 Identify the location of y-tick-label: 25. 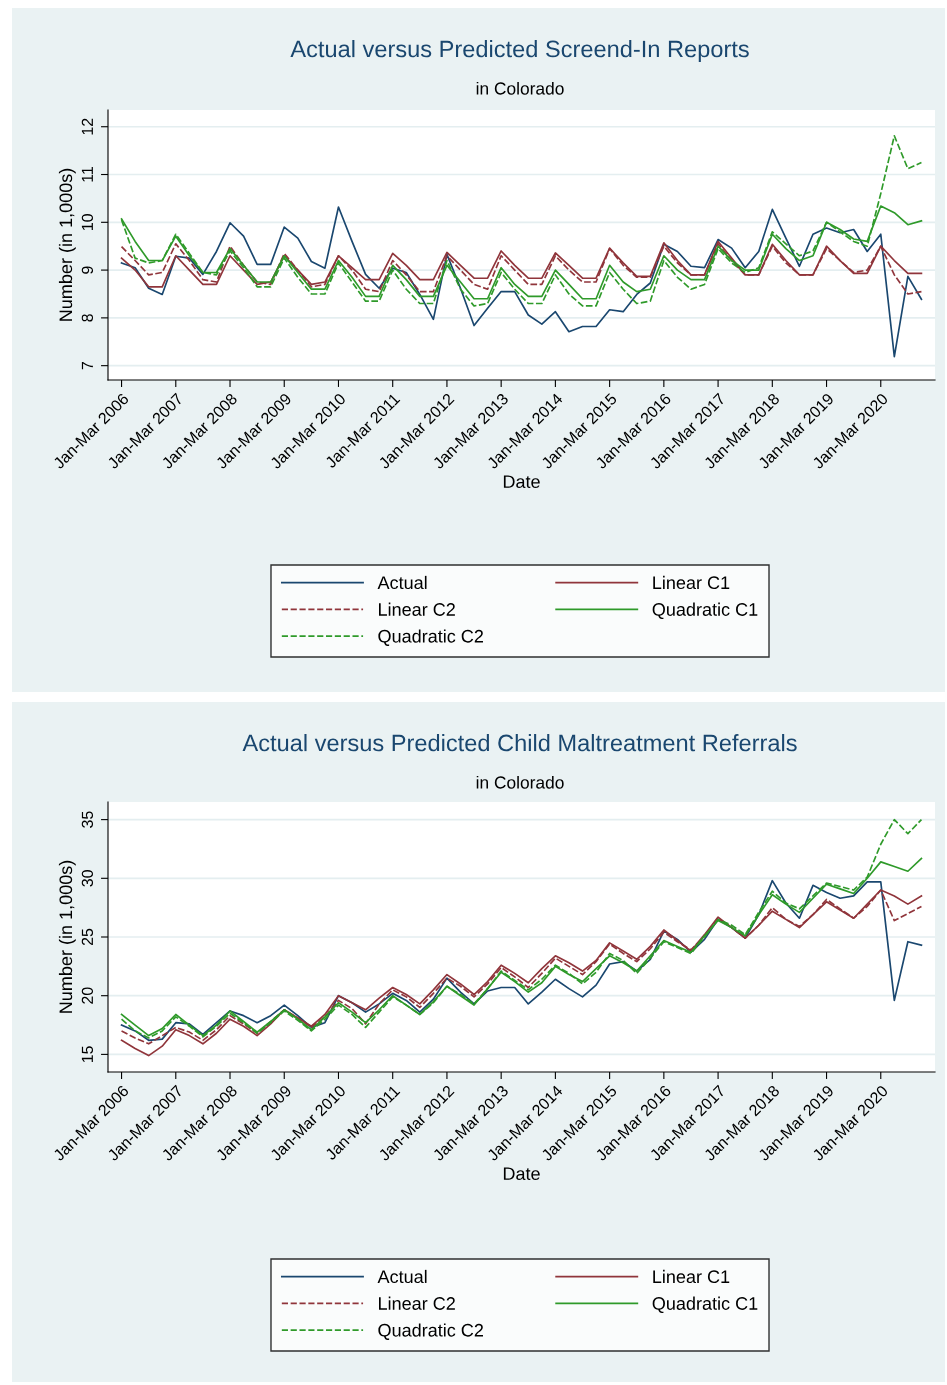
(87, 937).